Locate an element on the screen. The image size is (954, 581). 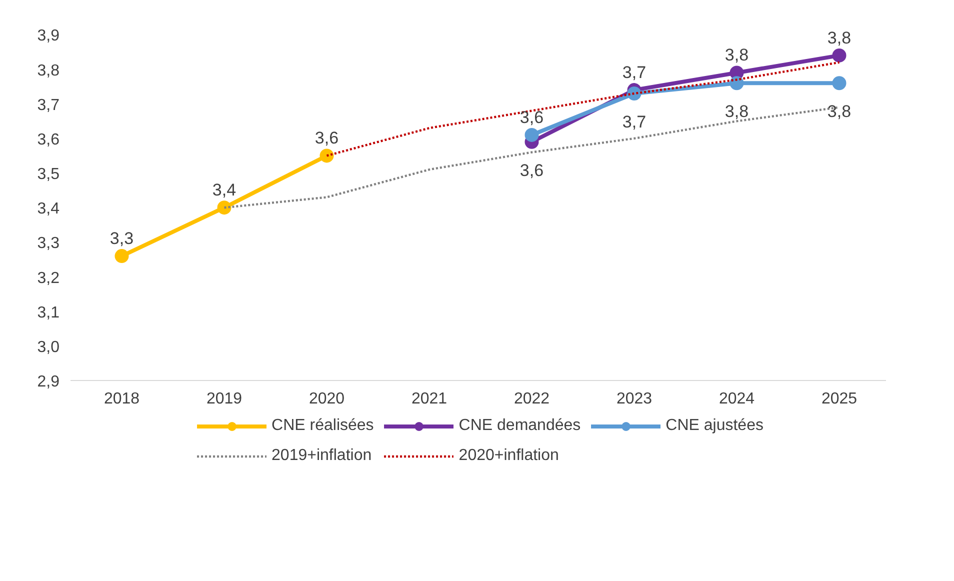
y-tick-label: 3,7 is located at coordinates (48, 105).